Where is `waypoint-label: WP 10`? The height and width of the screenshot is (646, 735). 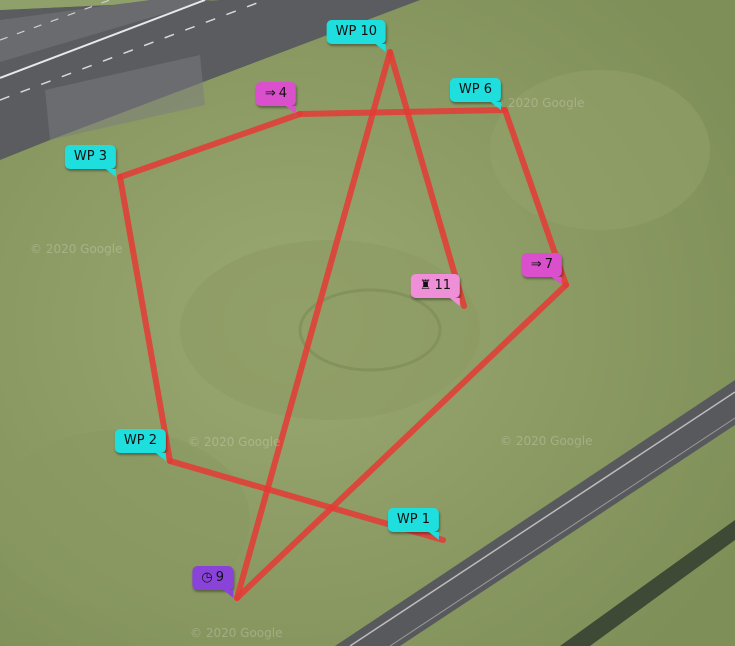
waypoint-label: WP 10 is located at coordinates (356, 31).